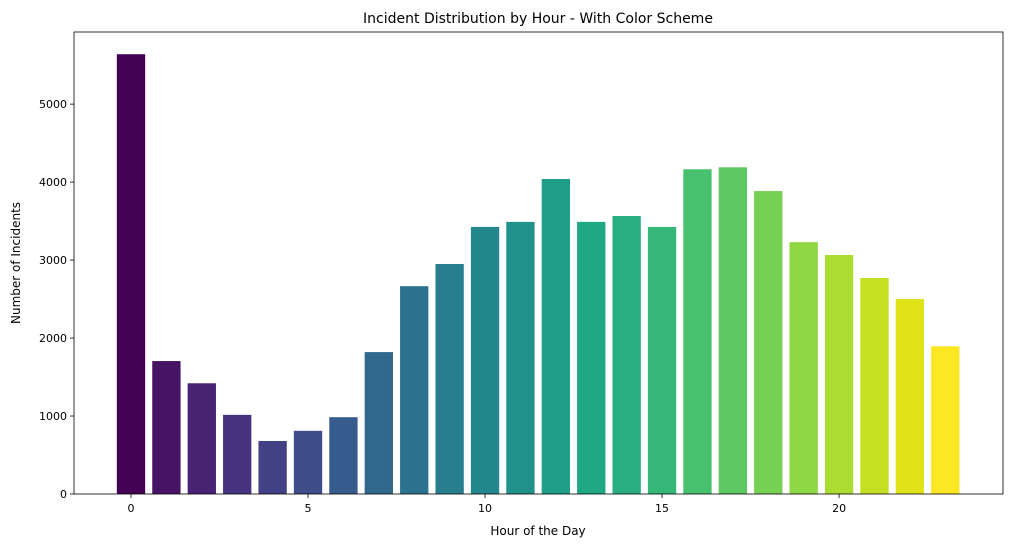 The height and width of the screenshot is (551, 1014). What do you see at coordinates (16, 263) in the screenshot?
I see `y-axis-label: Number of Incidents` at bounding box center [16, 263].